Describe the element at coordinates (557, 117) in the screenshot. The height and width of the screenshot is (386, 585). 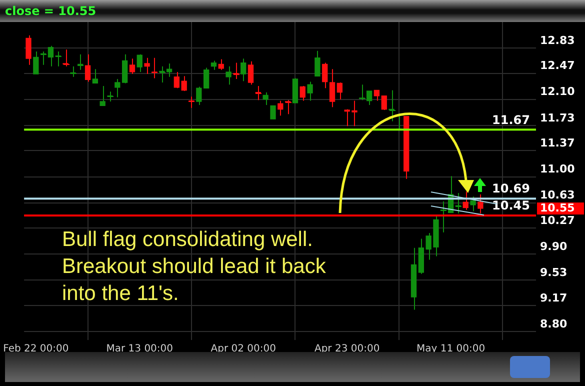
I see `y-tick-label: 11.73` at that location.